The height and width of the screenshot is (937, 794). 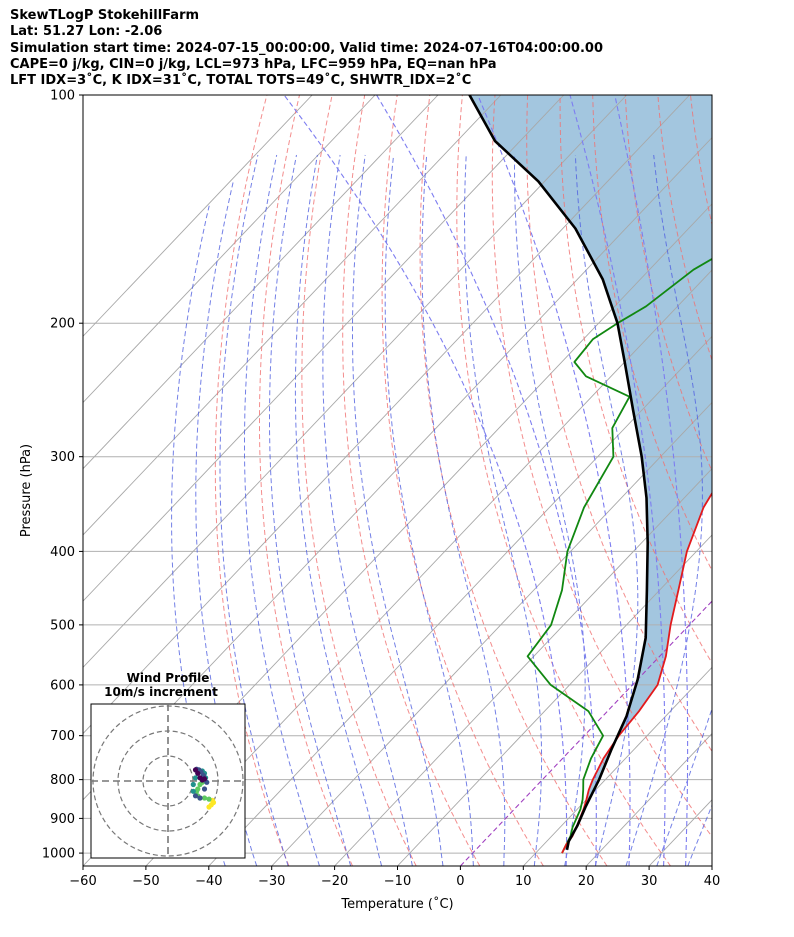 I want to click on y-tick-label: 600, so click(x=62, y=685).